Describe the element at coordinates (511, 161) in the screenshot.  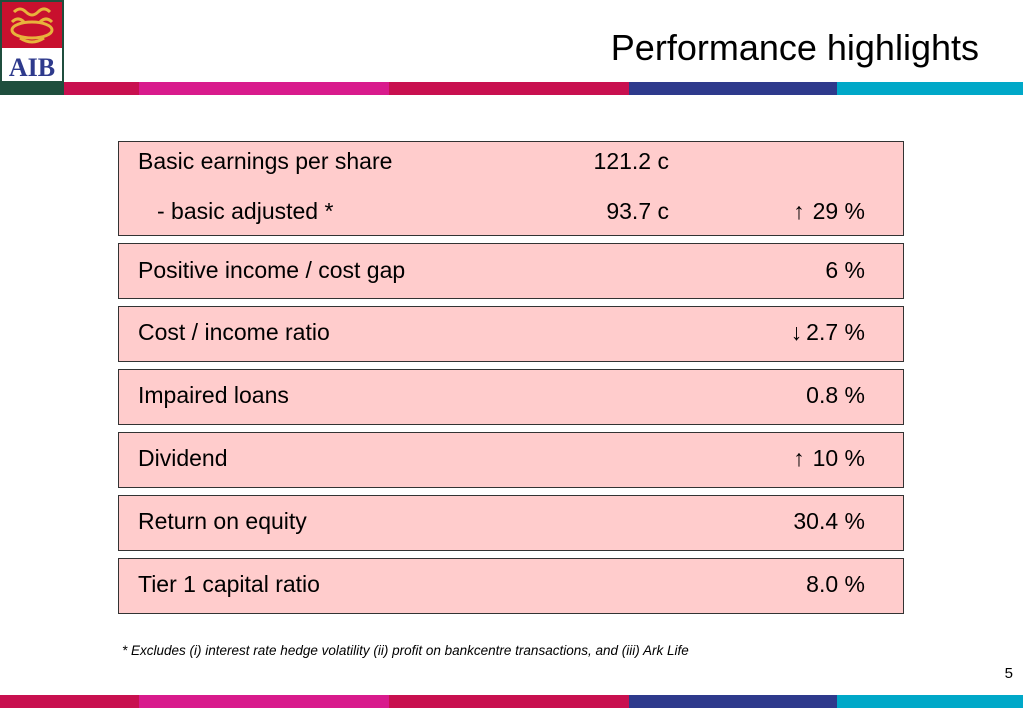
I see `metric-row: Basic earnings per share 121.2 c` at that location.